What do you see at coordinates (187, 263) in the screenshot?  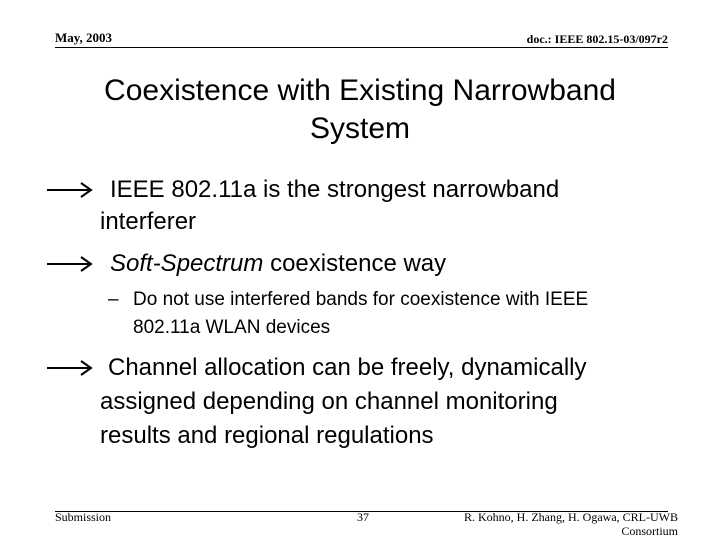 I see `emphasis: Soft-Spectrum` at bounding box center [187, 263].